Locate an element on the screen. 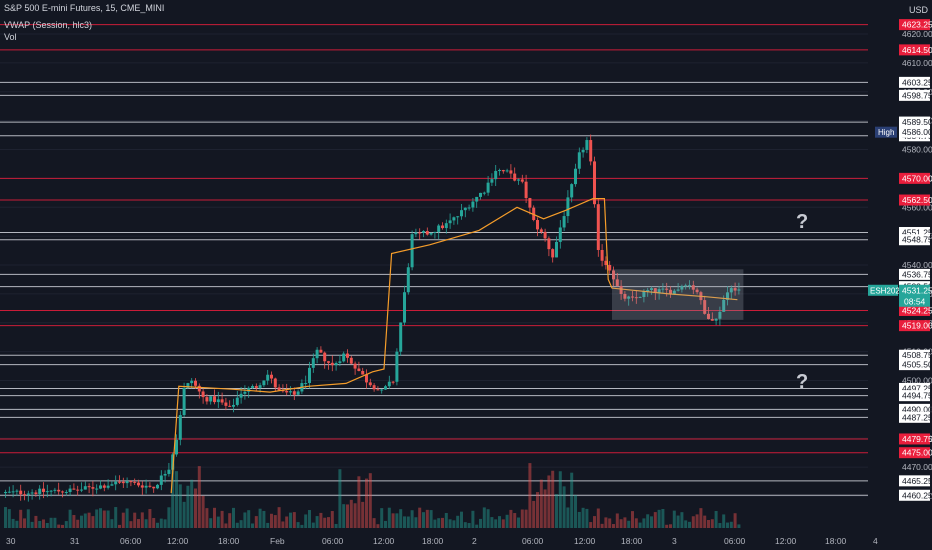 The width and height of the screenshot is (932, 550). time-tick-label: 3 is located at coordinates (674, 541).